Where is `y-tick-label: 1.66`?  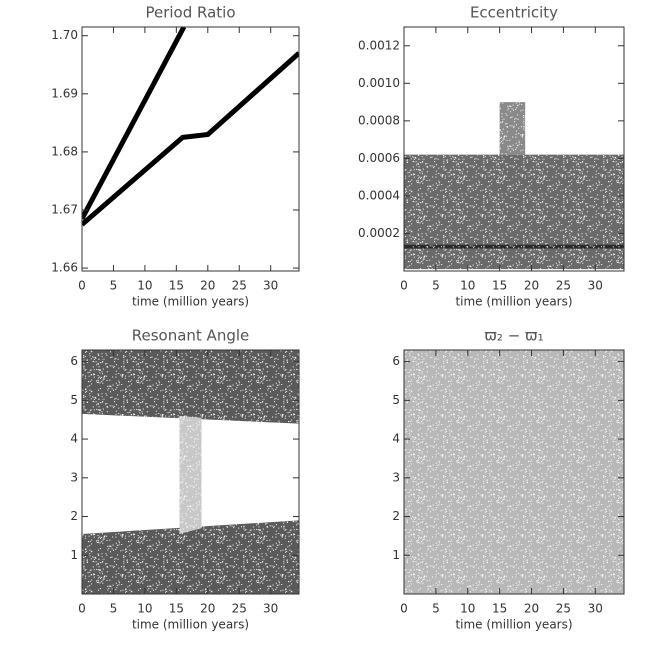
y-tick-label: 1.66 is located at coordinates (64, 268).